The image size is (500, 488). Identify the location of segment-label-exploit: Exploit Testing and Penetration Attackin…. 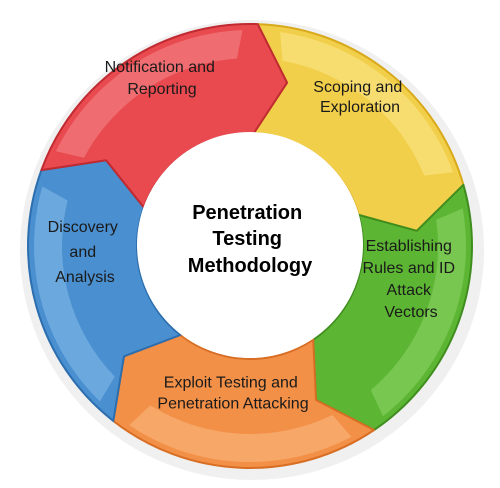
(232, 394).